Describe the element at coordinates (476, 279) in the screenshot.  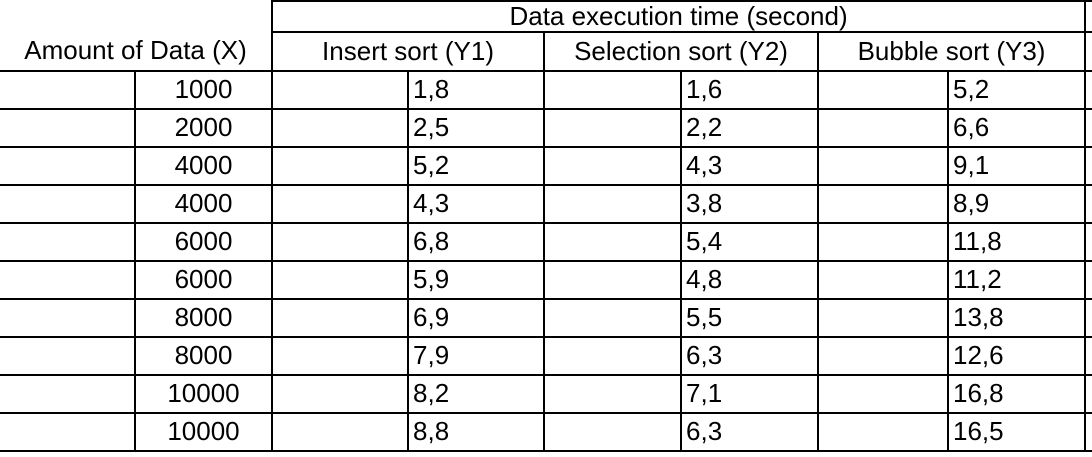
I see `insert-sort-value-cell: 5,9` at that location.